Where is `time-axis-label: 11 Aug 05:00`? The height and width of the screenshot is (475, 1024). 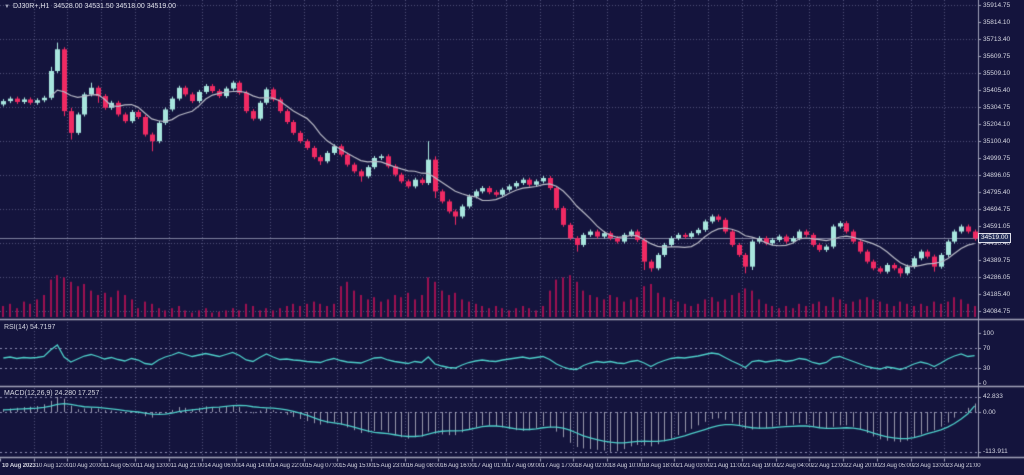 time-axis-label: 11 Aug 05:00 is located at coordinates (120, 466).